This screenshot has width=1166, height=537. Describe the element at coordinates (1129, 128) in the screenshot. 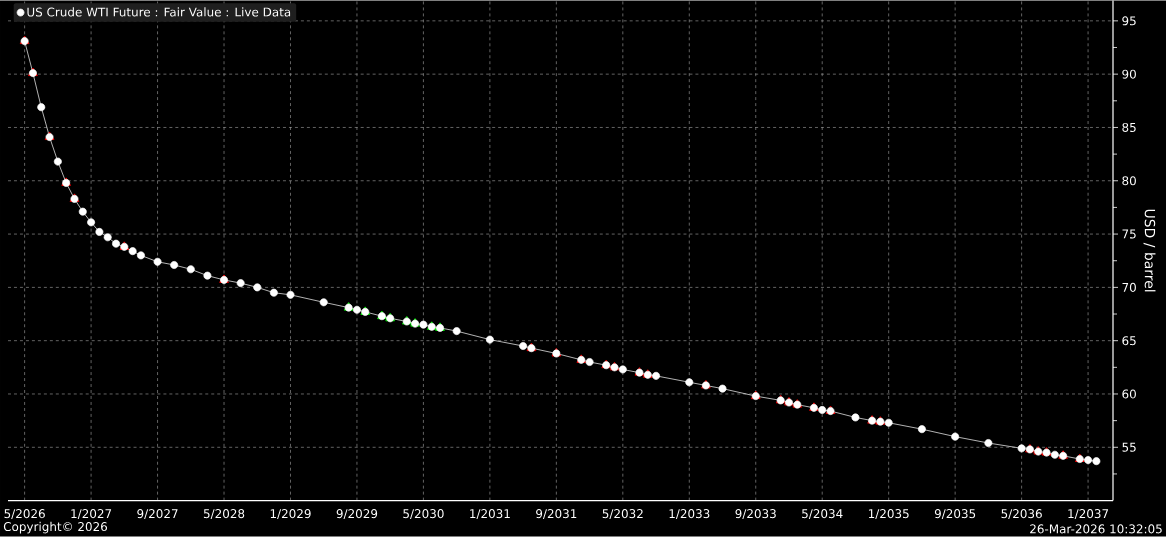

I see `y-tick-label: 85` at that location.